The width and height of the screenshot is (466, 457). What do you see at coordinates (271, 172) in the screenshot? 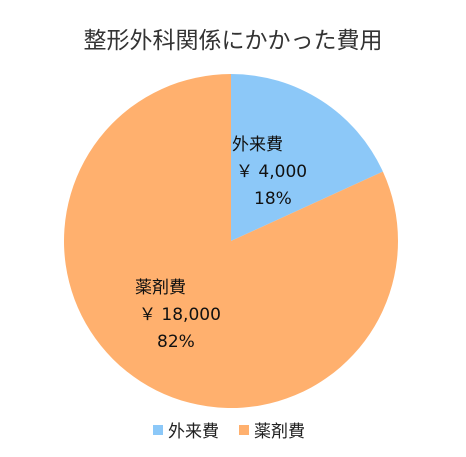
I see `slice-value-label: ￥ 4,000` at bounding box center [271, 172].